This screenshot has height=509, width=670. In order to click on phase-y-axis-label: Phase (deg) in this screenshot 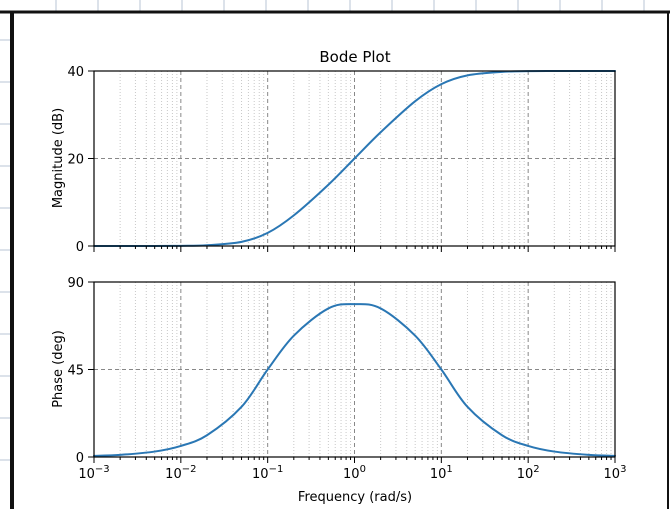, I will do `click(58, 369)`.